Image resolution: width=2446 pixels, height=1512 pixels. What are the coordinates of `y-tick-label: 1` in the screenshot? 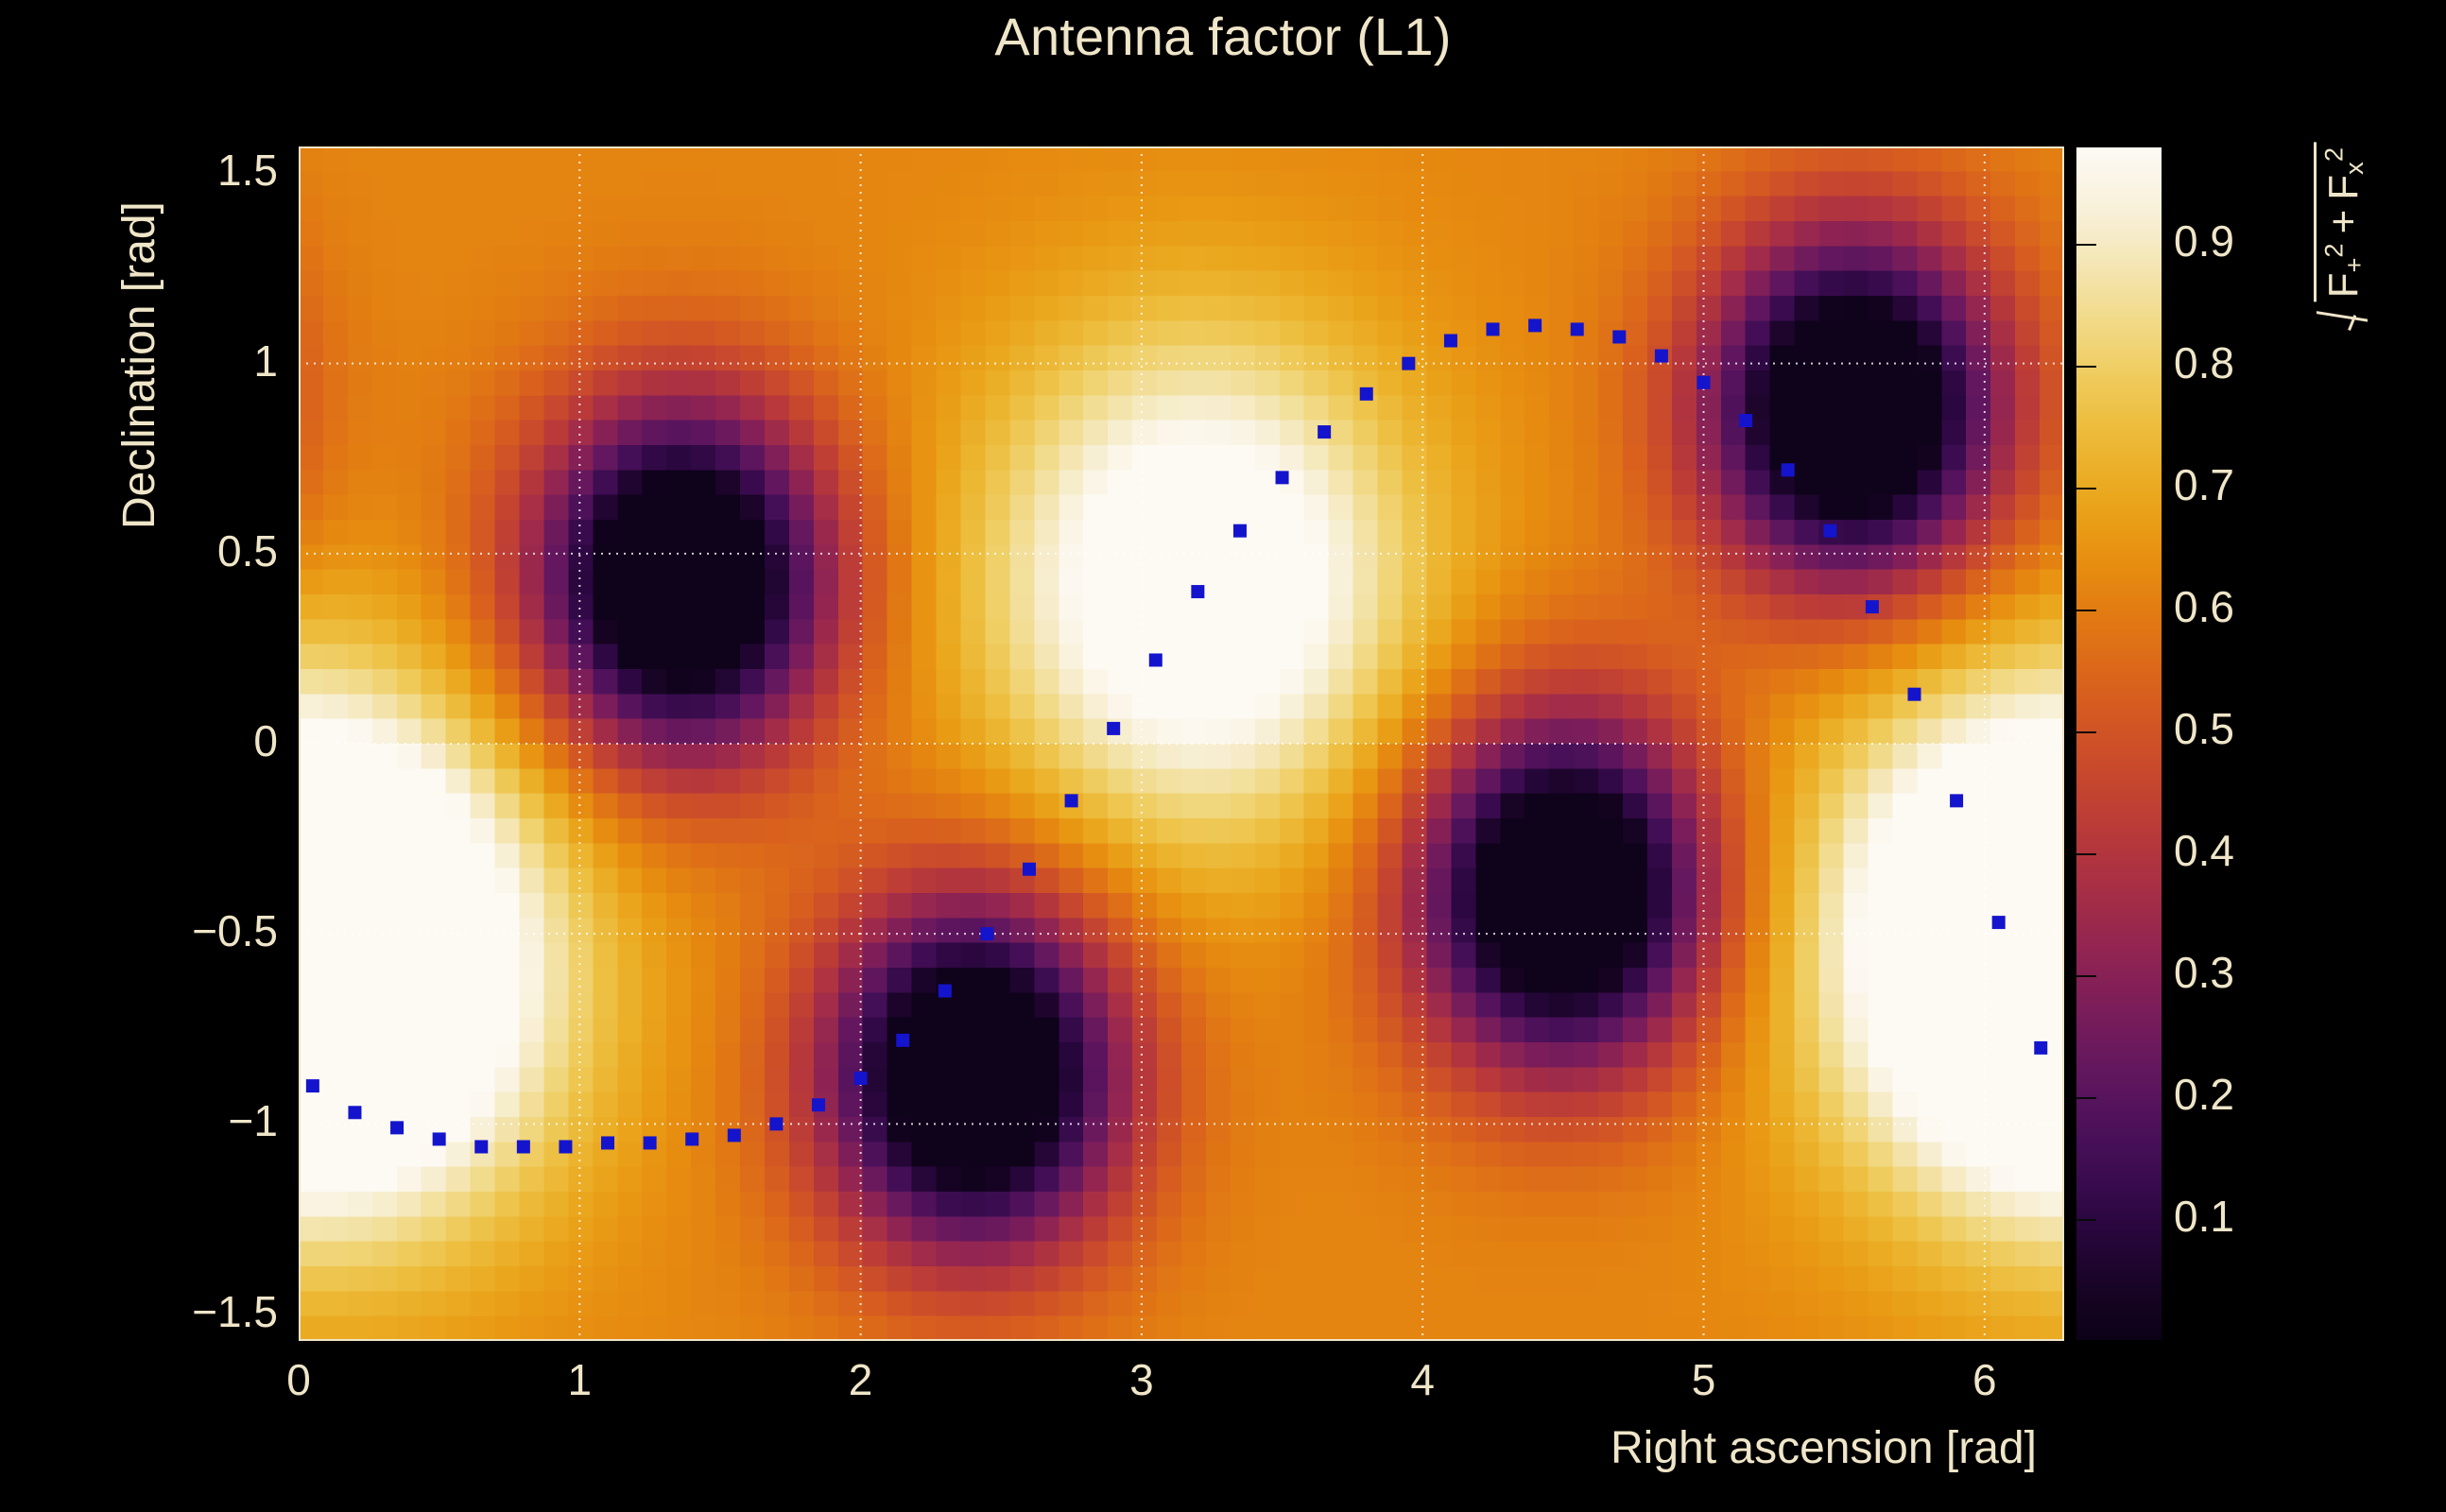 It's located at (265, 360).